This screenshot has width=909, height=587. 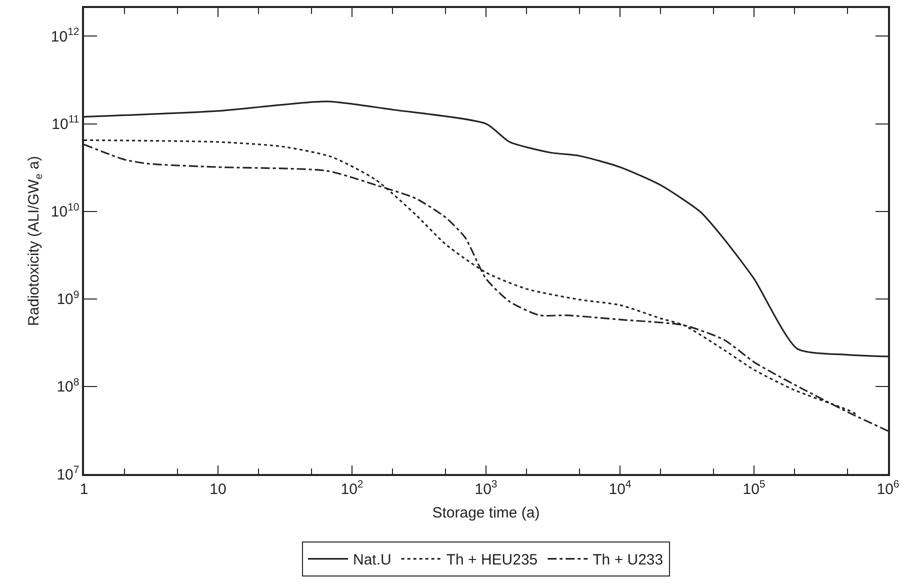 What do you see at coordinates (486, 488) in the screenshot?
I see `x-tick-label: 10$^{3}$` at bounding box center [486, 488].